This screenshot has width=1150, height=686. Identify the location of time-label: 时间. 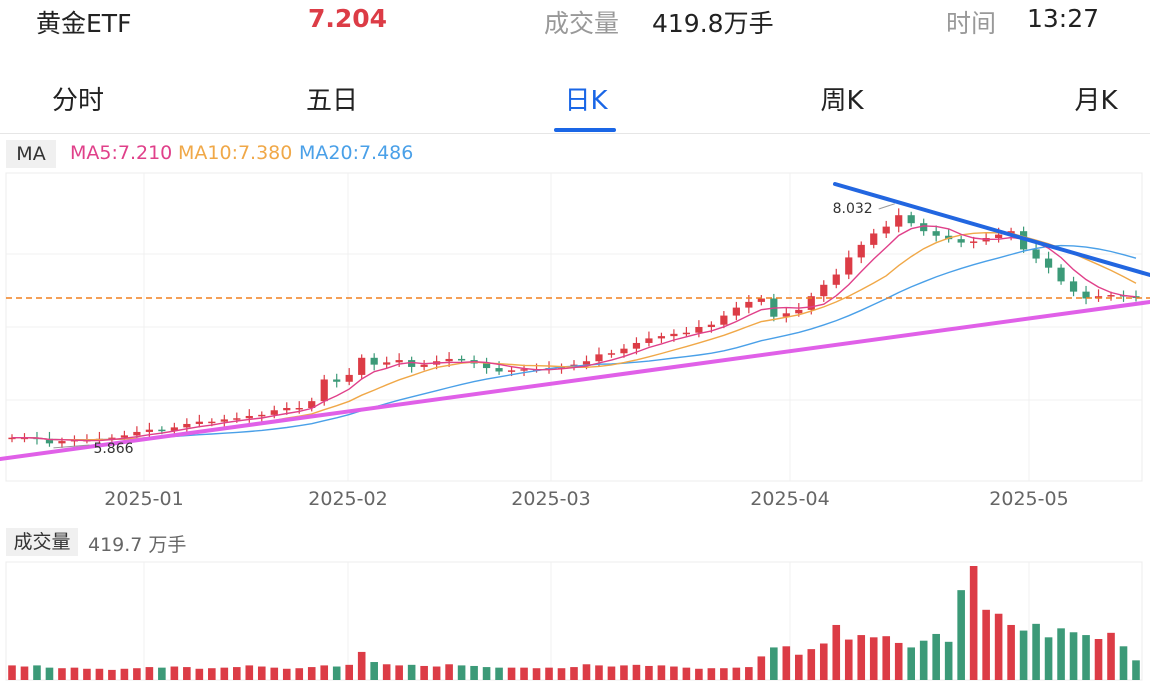
(971, 23).